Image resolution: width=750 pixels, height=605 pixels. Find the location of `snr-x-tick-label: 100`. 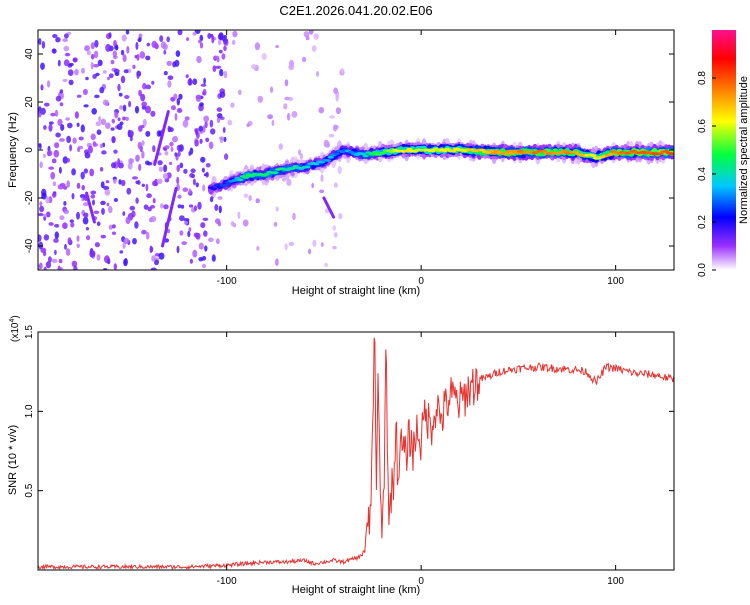

snr-x-tick-label: 100 is located at coordinates (615, 581).